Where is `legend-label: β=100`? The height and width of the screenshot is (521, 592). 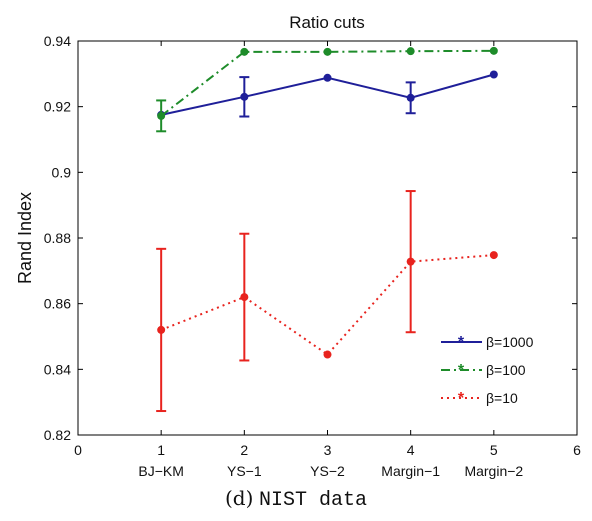 legend-label: β=100 is located at coordinates (506, 370).